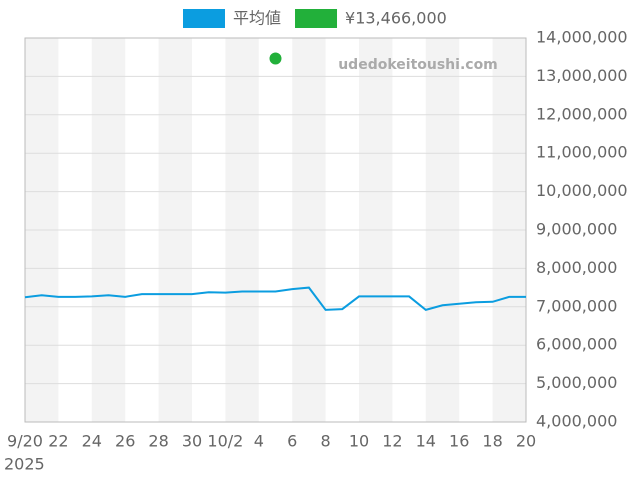  I want to click on x-tick-label: 16, so click(459, 441).